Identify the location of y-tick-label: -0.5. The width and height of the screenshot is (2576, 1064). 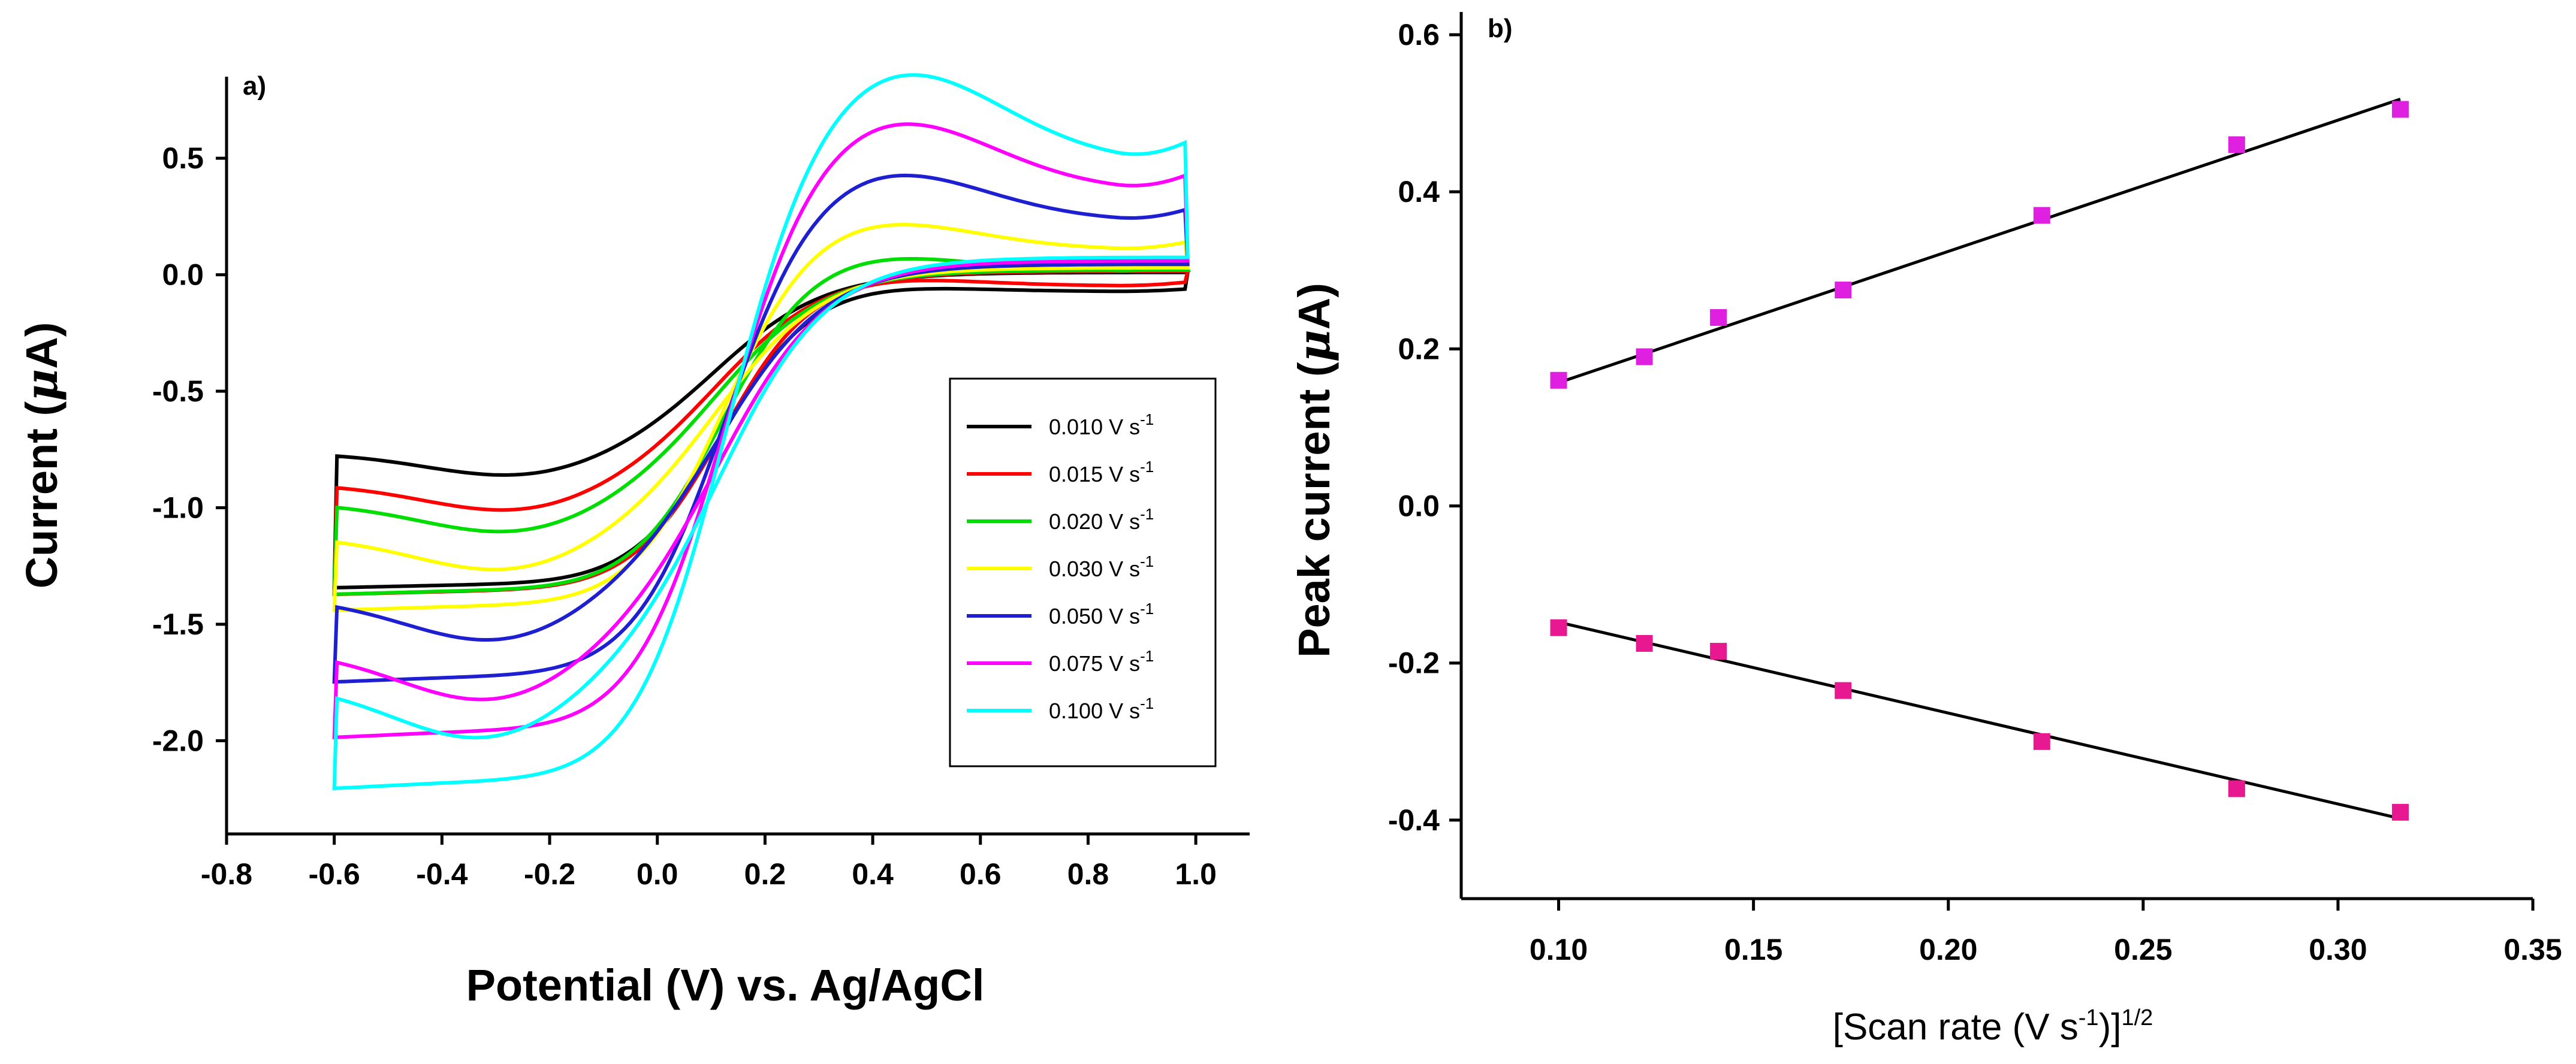
(178, 391).